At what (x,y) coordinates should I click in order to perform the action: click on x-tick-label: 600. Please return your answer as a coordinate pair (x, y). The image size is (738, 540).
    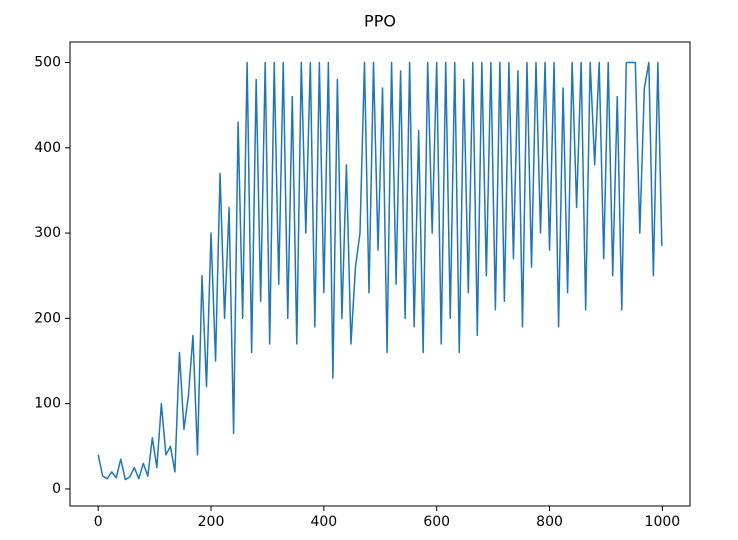
    Looking at the image, I should click on (436, 522).